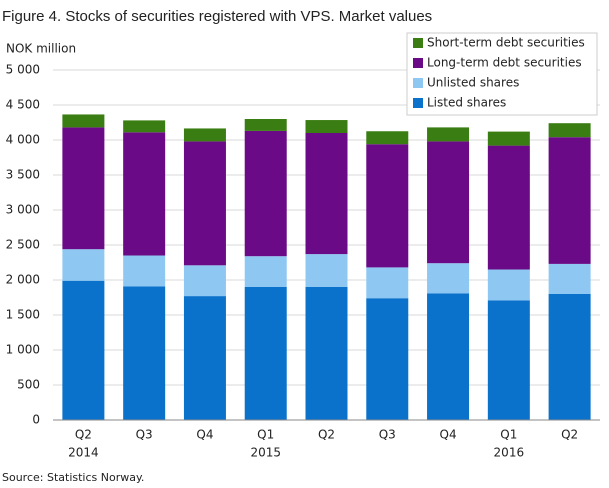 This screenshot has height=488, width=609. What do you see at coordinates (28, 385) in the screenshot?
I see `y-tick-label: 500` at bounding box center [28, 385].